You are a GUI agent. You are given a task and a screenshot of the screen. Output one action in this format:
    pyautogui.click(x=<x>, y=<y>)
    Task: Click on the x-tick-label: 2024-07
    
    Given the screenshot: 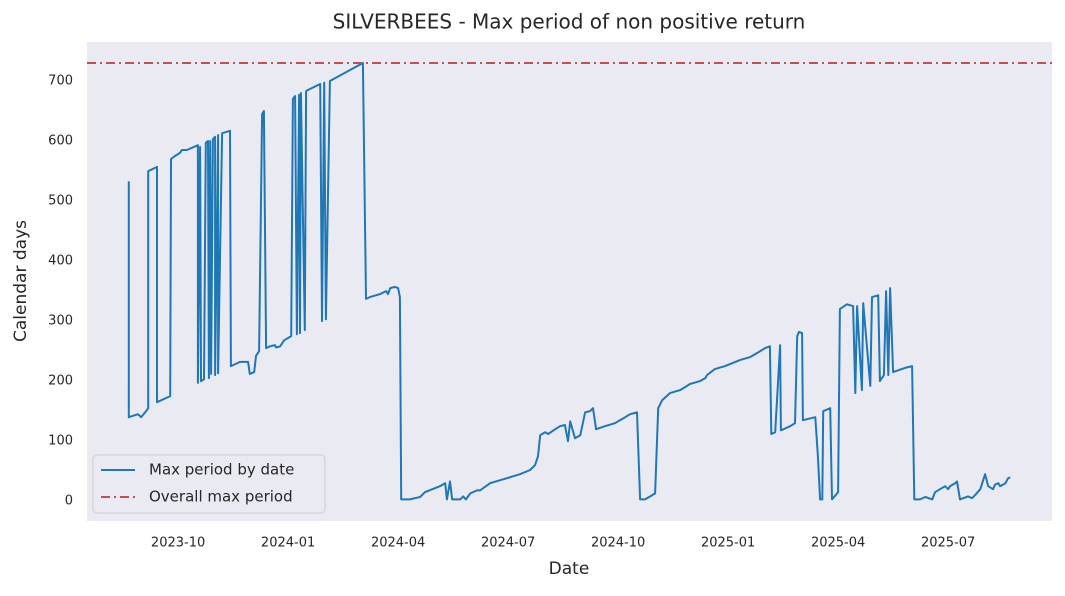 What is the action you would take?
    pyautogui.click(x=508, y=543)
    